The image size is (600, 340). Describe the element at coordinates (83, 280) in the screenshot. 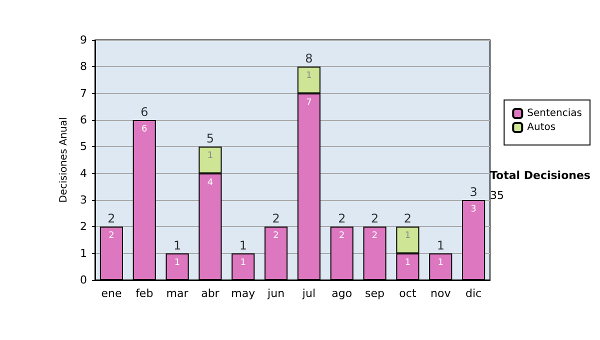

I see `y-tick-label: 0` at that location.